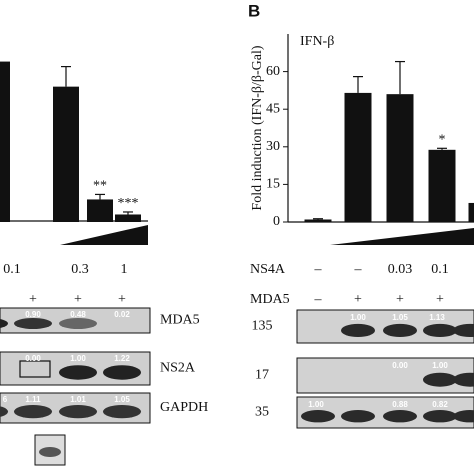 The width and height of the screenshot is (474, 474). I want to click on blot-name: NS2A, so click(178, 368).